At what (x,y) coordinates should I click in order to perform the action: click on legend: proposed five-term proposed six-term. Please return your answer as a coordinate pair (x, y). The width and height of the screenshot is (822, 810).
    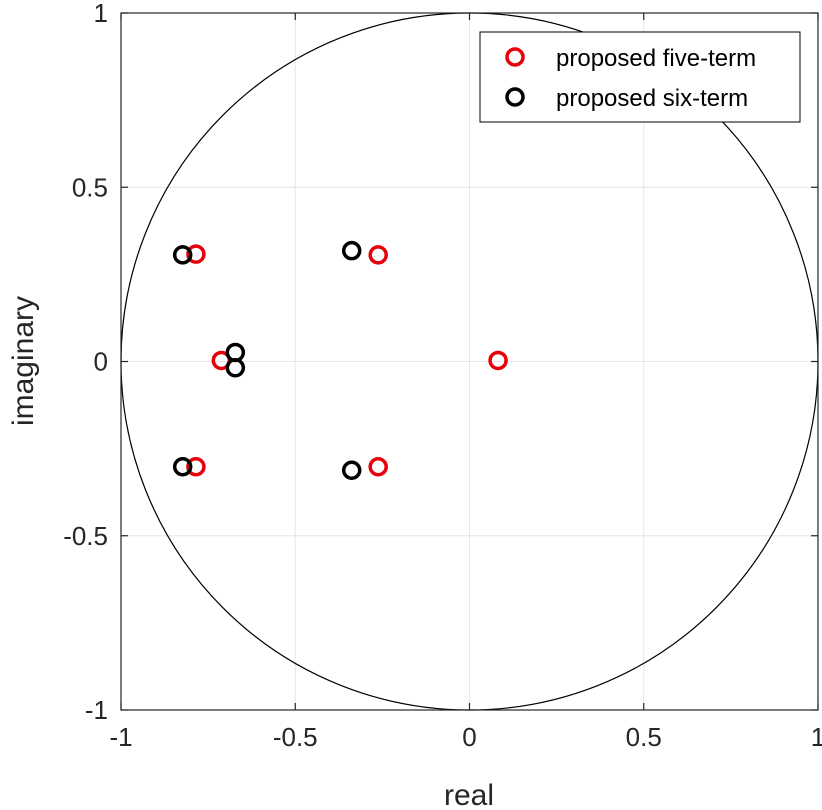
    Looking at the image, I should click on (640, 77).